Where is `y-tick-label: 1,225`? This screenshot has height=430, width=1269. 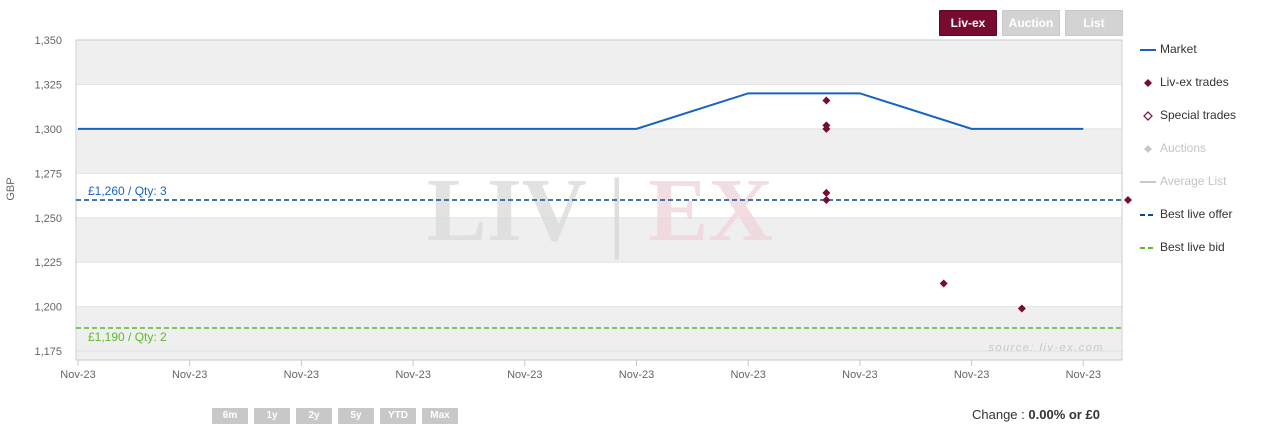
y-tick-label: 1,225 is located at coordinates (48, 263).